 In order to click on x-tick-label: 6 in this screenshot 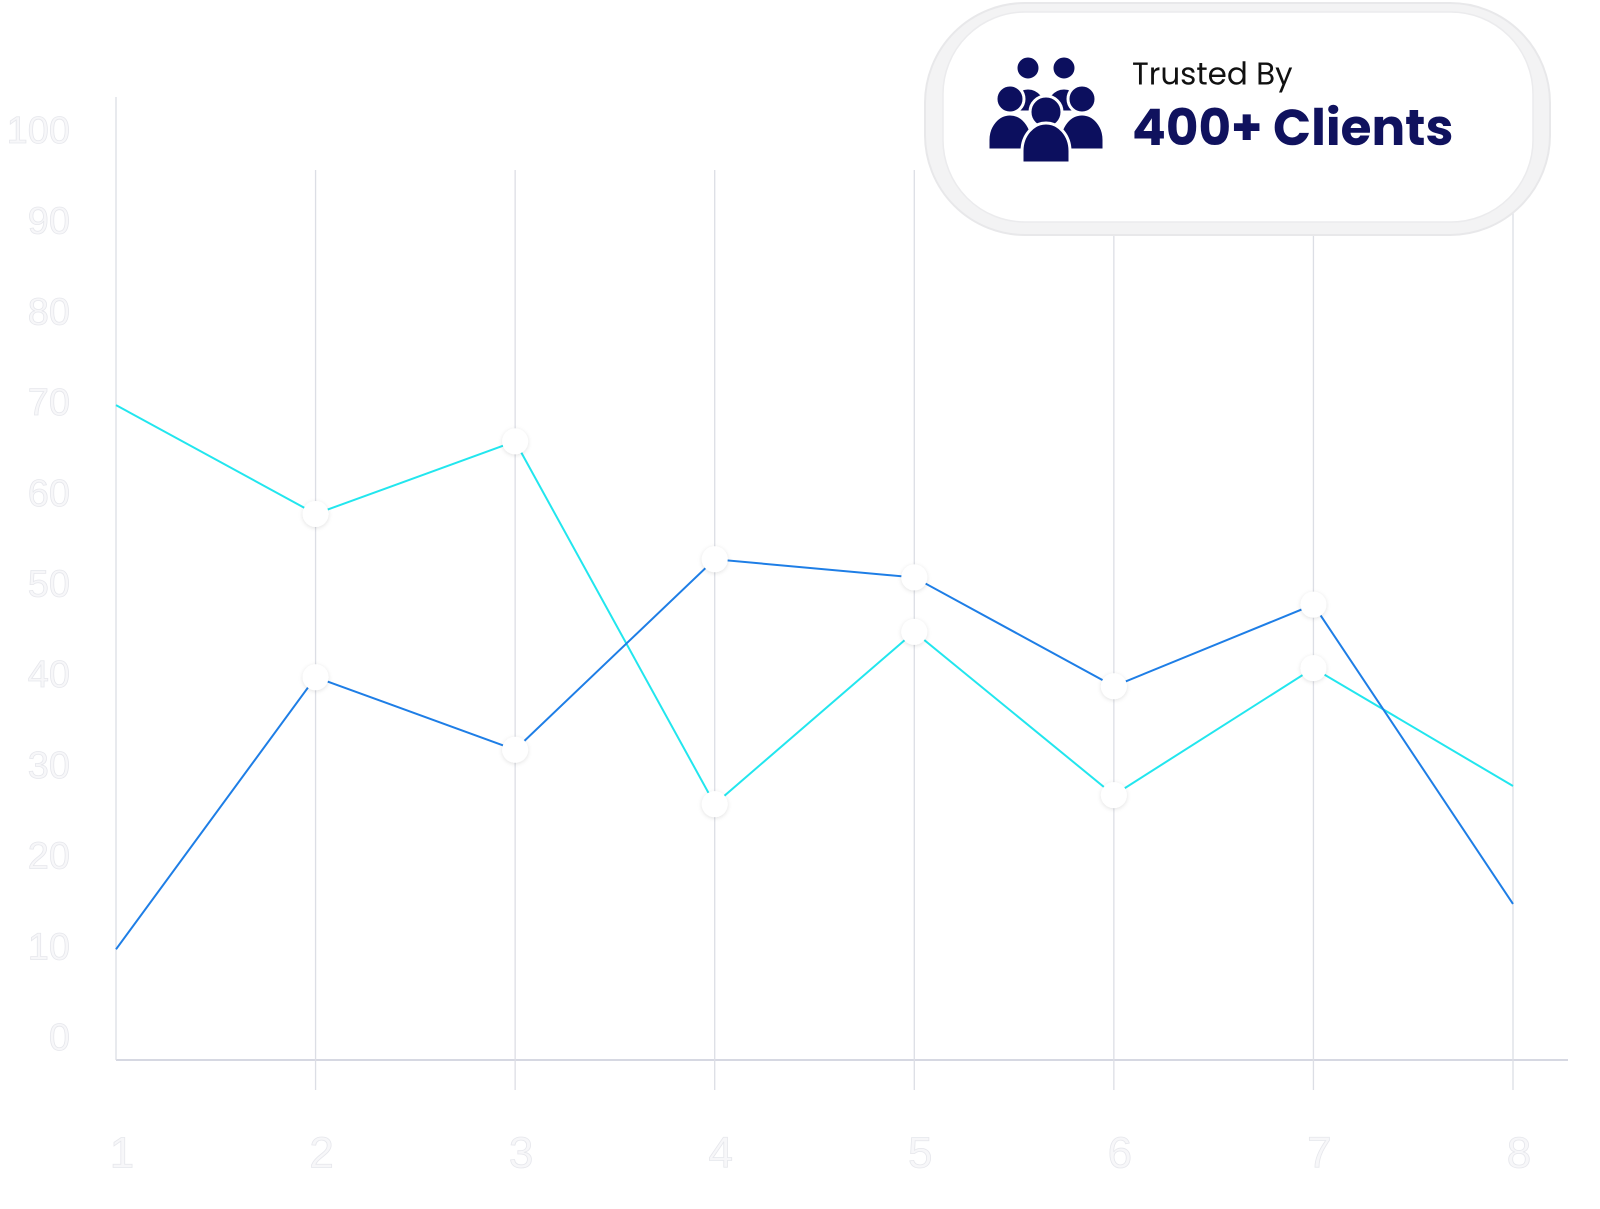, I will do `click(1120, 1153)`.